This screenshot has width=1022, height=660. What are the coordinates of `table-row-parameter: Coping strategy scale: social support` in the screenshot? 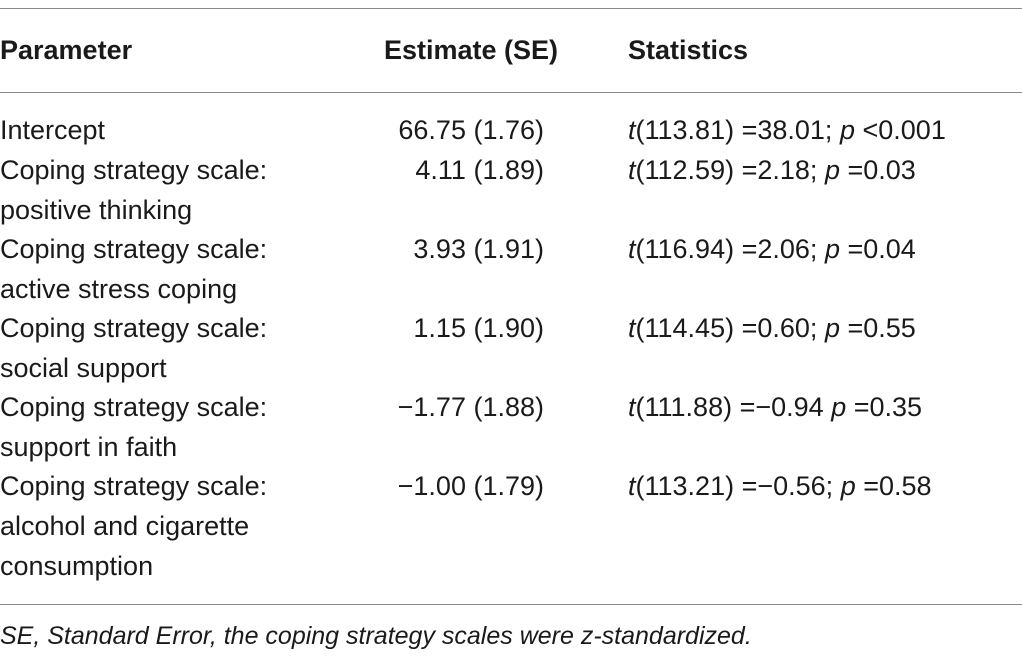 It's located at (134, 348).